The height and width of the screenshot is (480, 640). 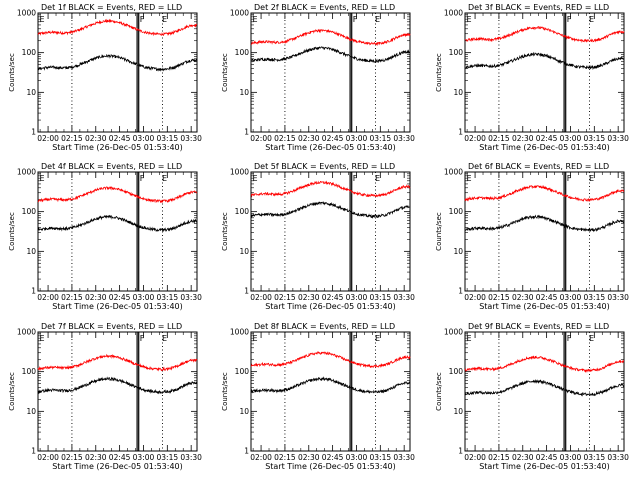 I want to click on panel-title: Det 2f BLACK = Events, RED = LLD, so click(x=324, y=7).